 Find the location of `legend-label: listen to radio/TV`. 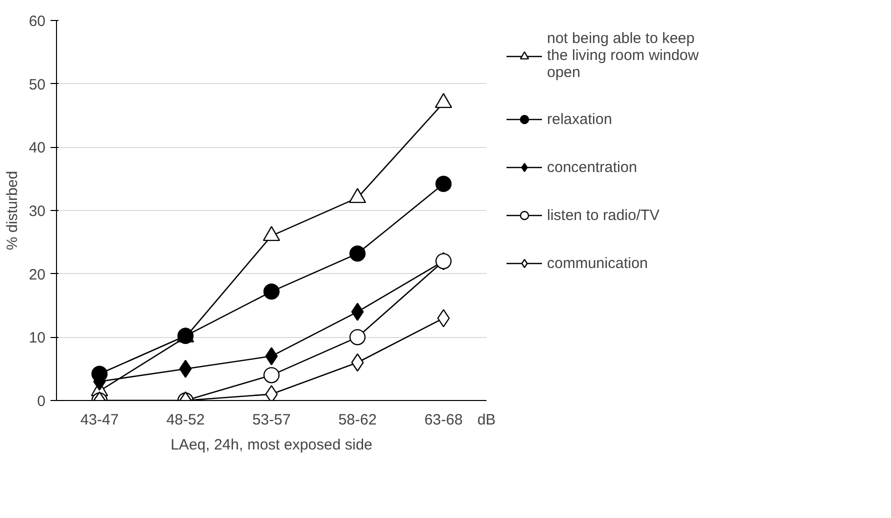

legend-label: listen to radio/TV is located at coordinates (603, 215).